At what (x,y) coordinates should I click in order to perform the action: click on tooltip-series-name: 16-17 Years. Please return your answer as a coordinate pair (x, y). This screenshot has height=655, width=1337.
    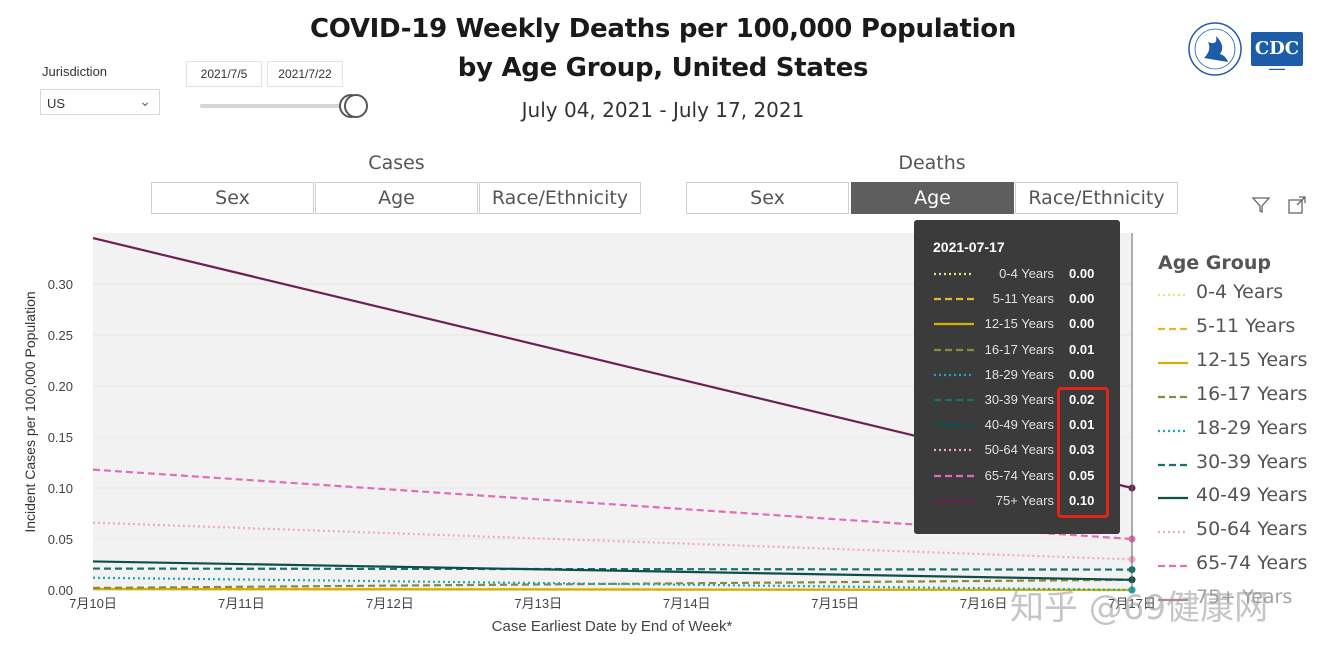
    Looking at the image, I should click on (1019, 349).